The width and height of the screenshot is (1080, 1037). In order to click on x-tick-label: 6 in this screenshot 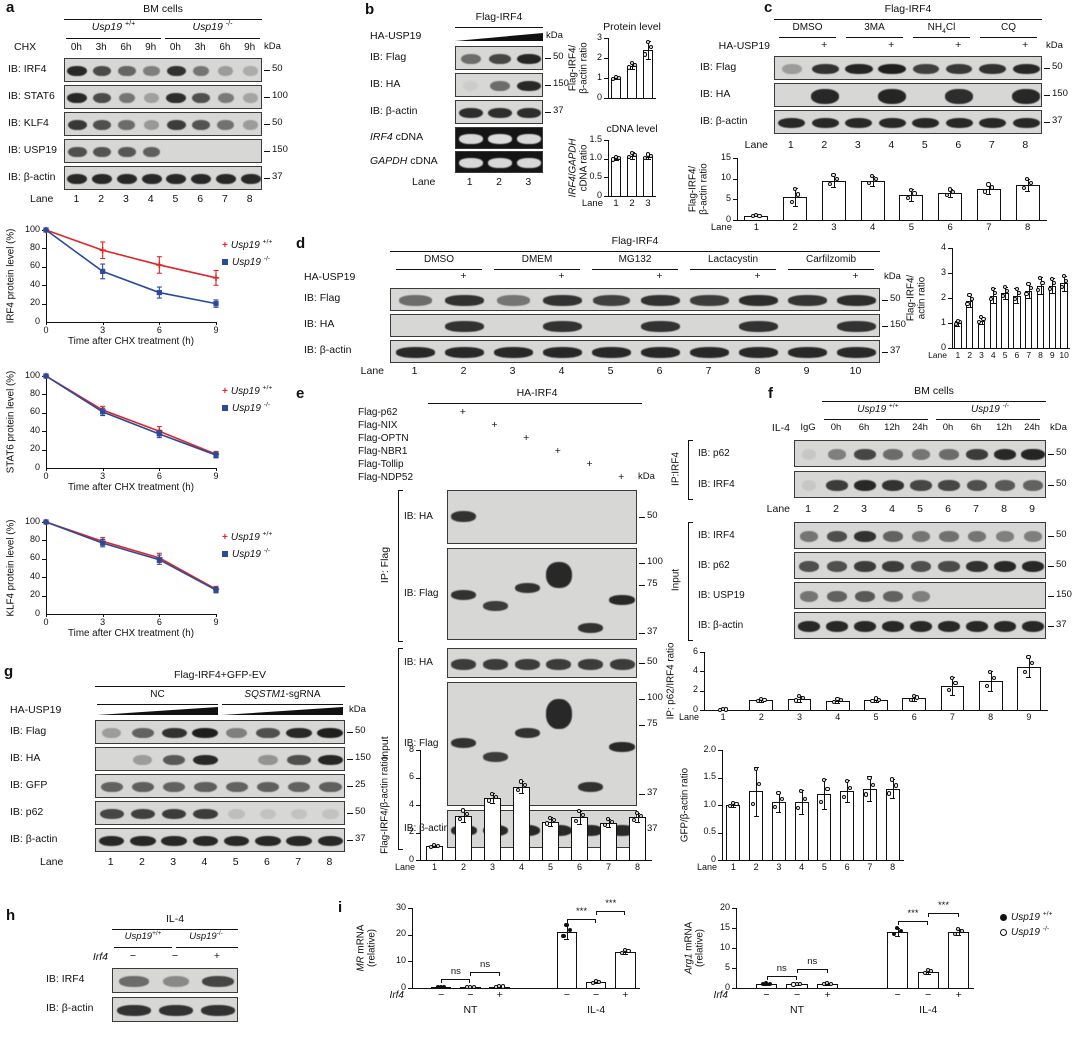, I will do `click(950, 227)`.